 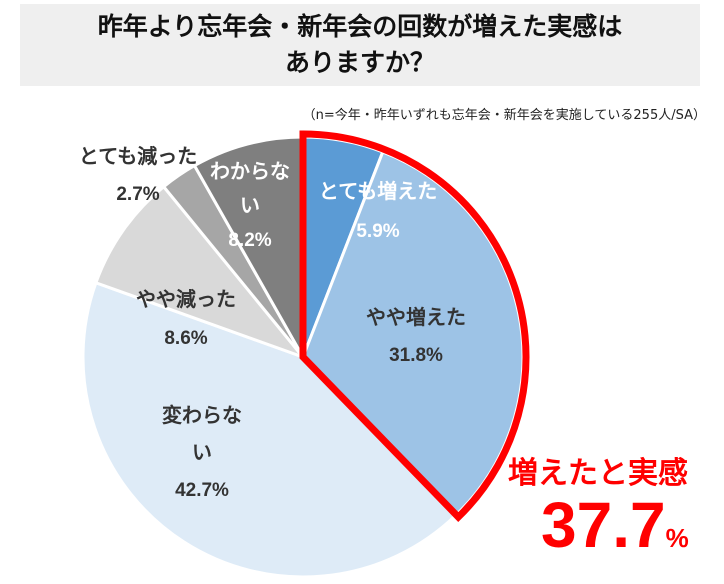 I want to click on slice-value-5: 2.7%, so click(x=137, y=194).